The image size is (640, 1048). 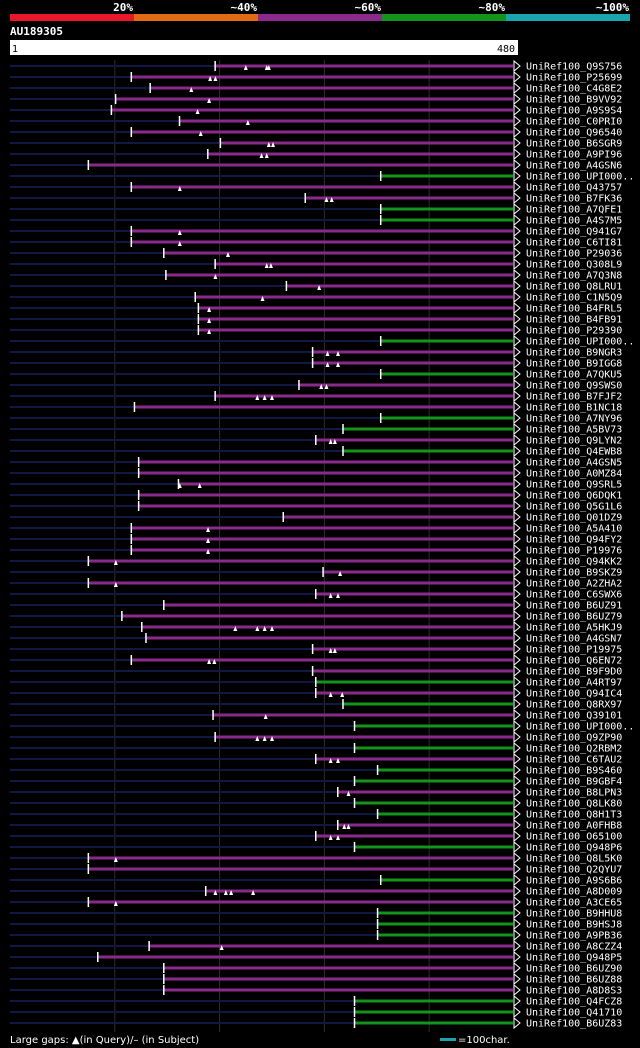 What do you see at coordinates (574, 628) in the screenshot?
I see `hit-label: UniRef100_A5HKJ9` at bounding box center [574, 628].